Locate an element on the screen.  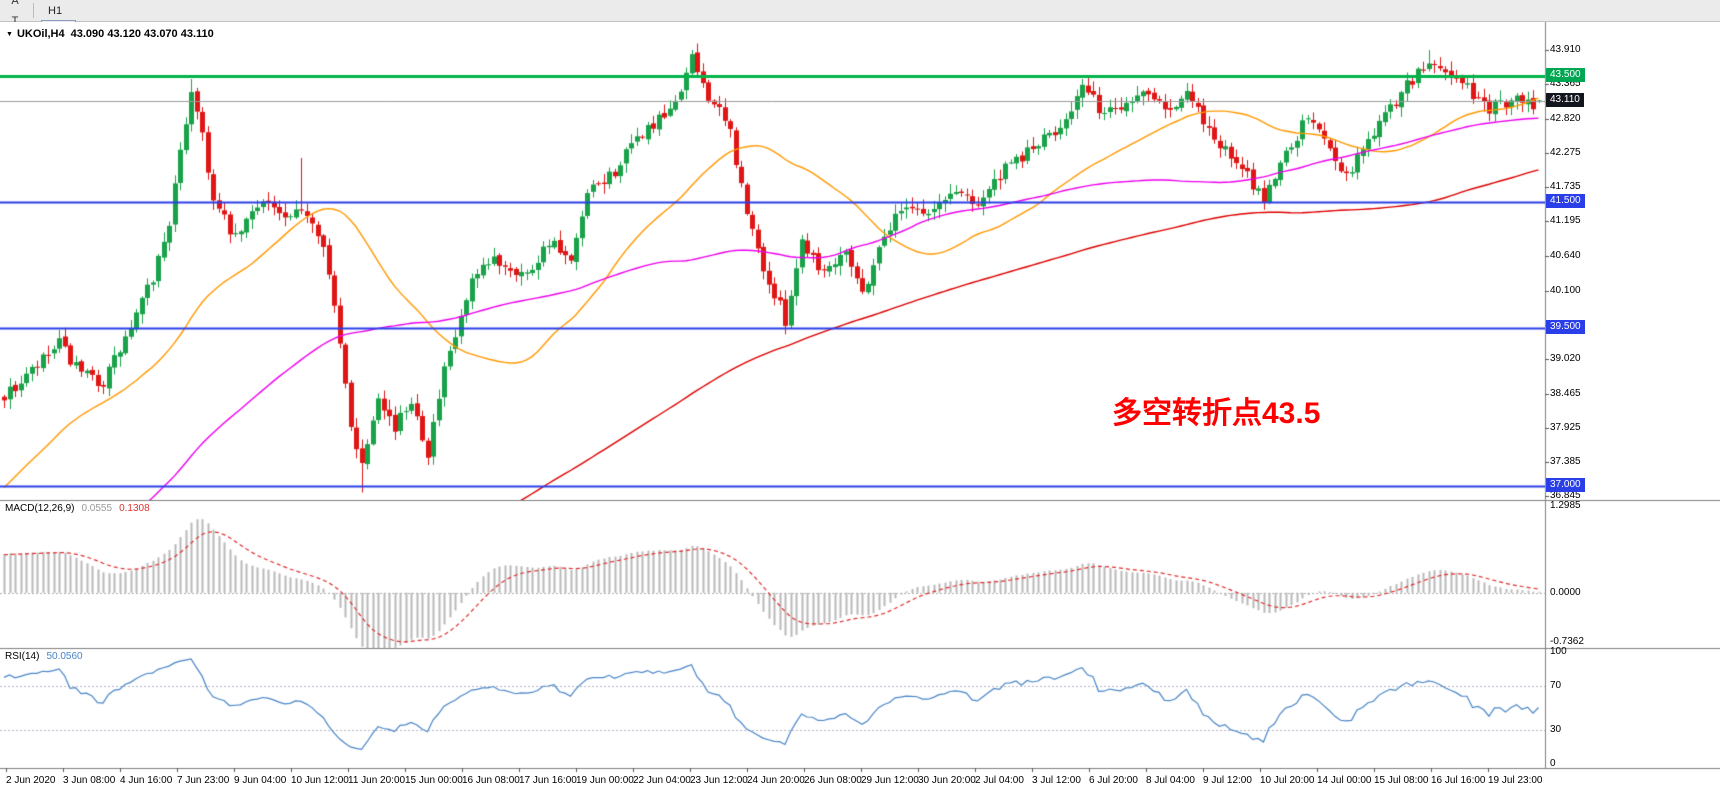
time-axis-label: 19 Jul 23:00 is located at coordinates (1515, 780).